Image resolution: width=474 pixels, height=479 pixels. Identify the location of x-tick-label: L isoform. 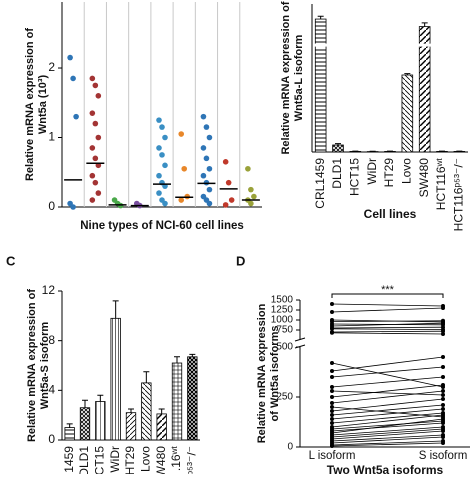
(332, 456).